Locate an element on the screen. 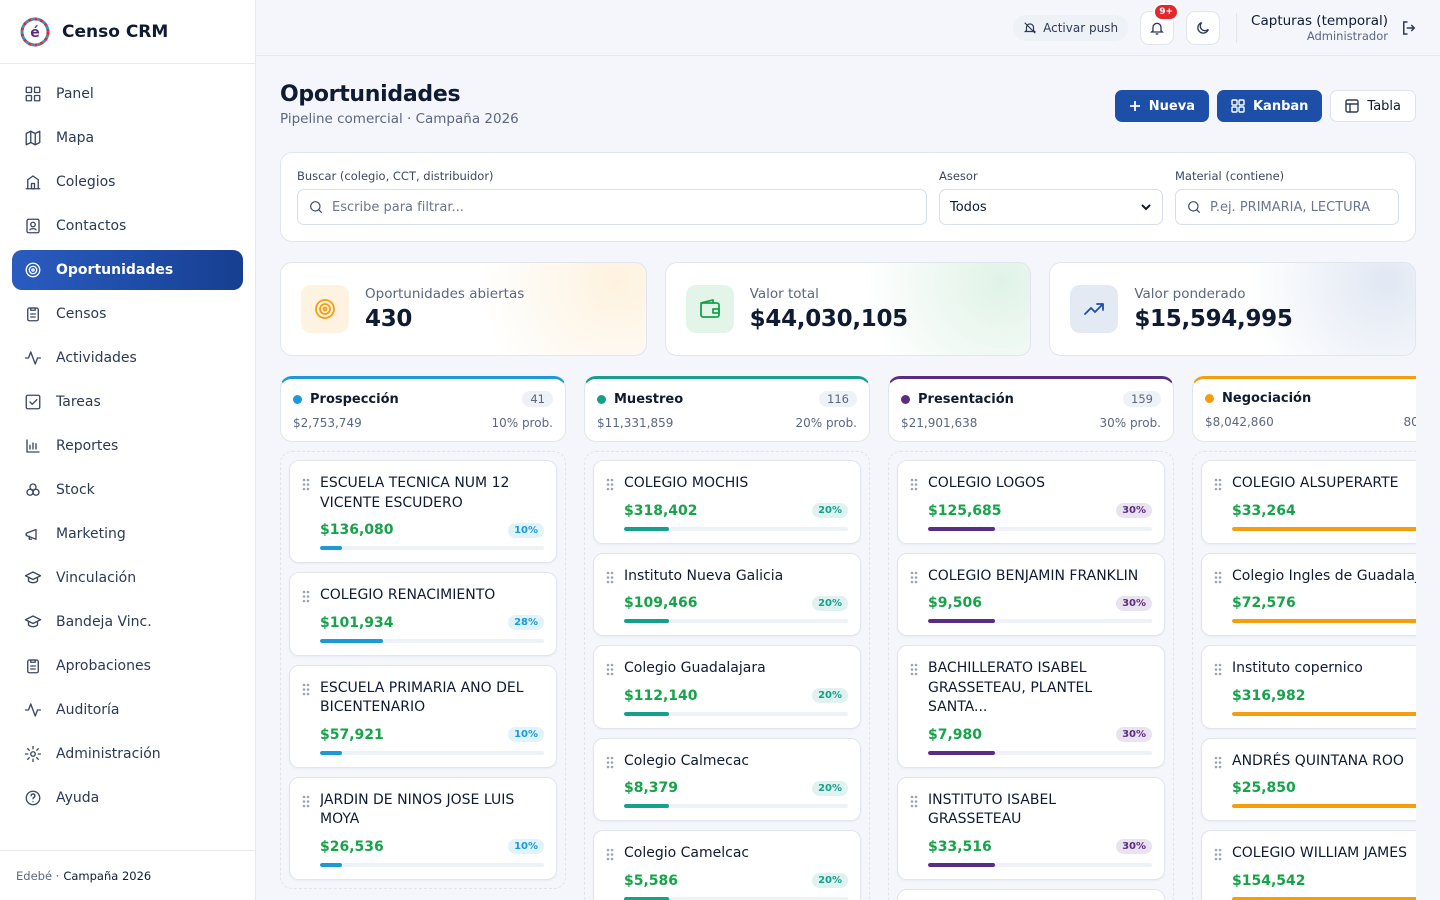 This screenshot has width=1440, height=900. notifications: 9+ is located at coordinates (1160, 23).